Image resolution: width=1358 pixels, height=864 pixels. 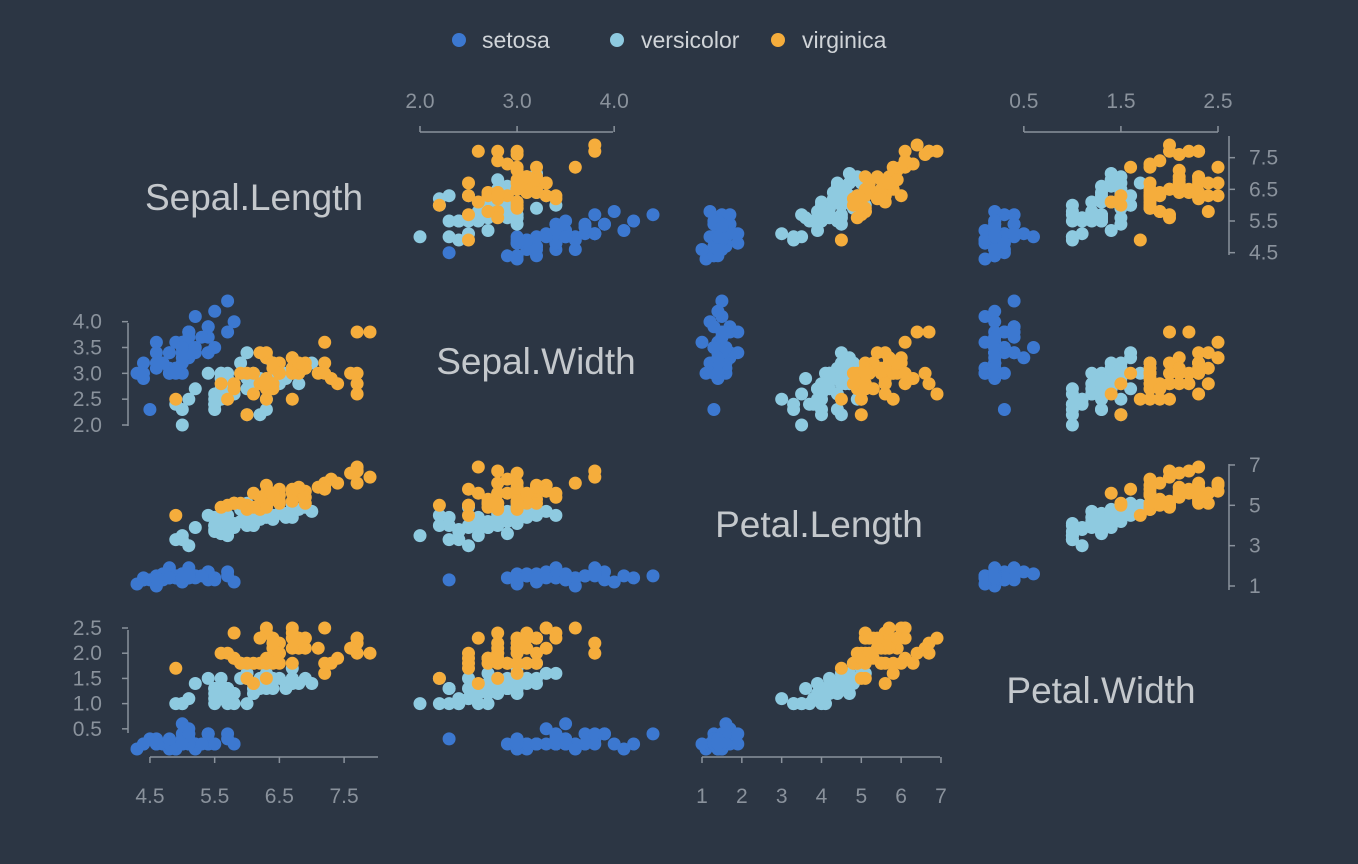 What do you see at coordinates (516, 40) in the screenshot?
I see `legend-label-setosa: setosa` at bounding box center [516, 40].